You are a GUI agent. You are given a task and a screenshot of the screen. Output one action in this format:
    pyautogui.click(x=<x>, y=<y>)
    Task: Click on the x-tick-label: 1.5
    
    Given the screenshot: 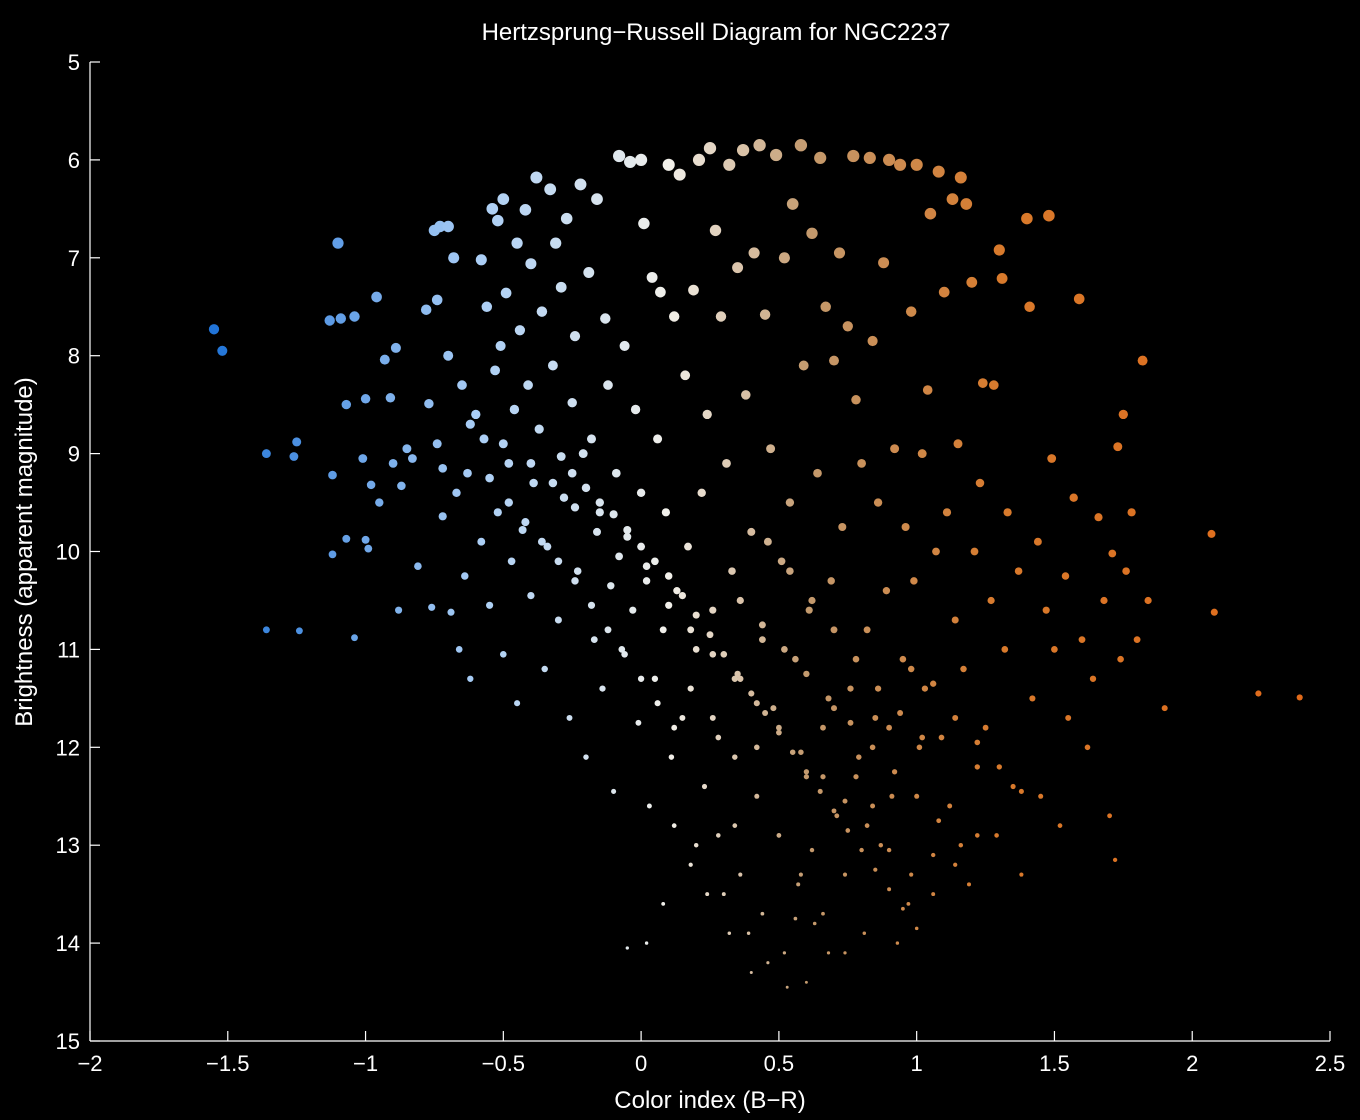 What is the action you would take?
    pyautogui.click(x=1054, y=1063)
    